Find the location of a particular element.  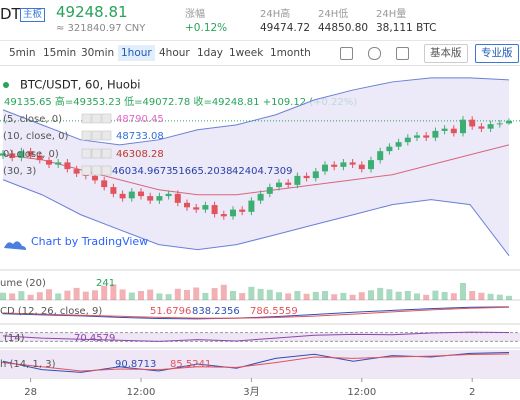

pane-value: 51.6796 is located at coordinates (170, 311).